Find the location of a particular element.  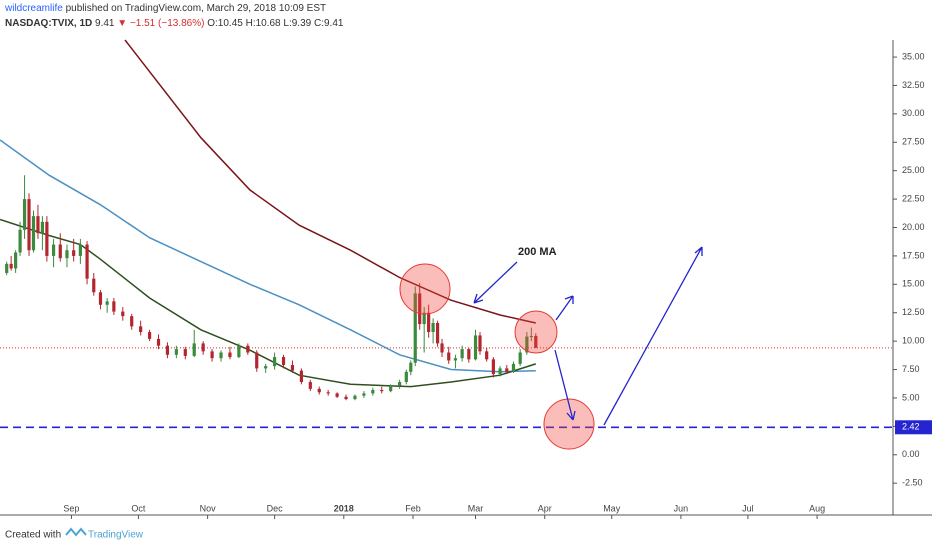

y-tick-label: 17.50 is located at coordinates (913, 255).